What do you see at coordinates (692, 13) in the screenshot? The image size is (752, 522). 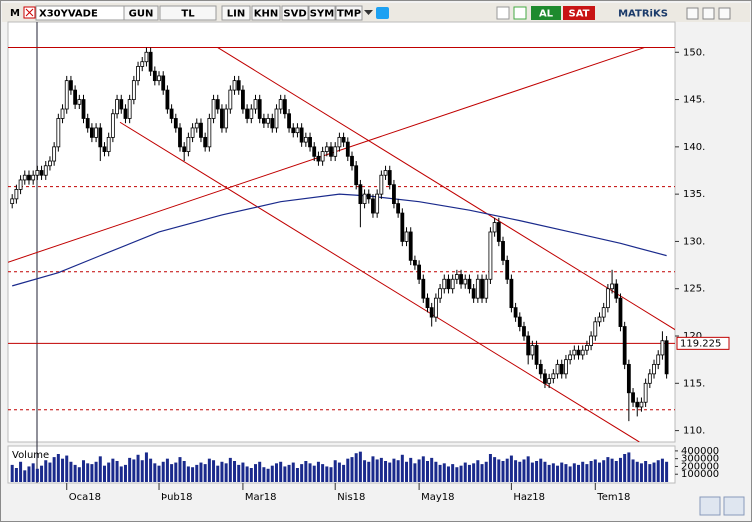 I see `minimize` at bounding box center [692, 13].